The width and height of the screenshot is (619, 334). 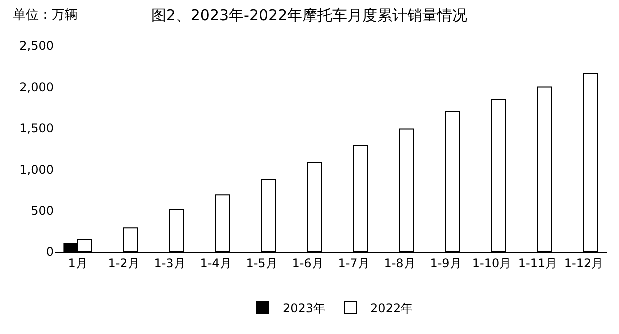 What do you see at coordinates (584, 263) in the screenshot?
I see `x-tick-label: 1-12月` at bounding box center [584, 263].